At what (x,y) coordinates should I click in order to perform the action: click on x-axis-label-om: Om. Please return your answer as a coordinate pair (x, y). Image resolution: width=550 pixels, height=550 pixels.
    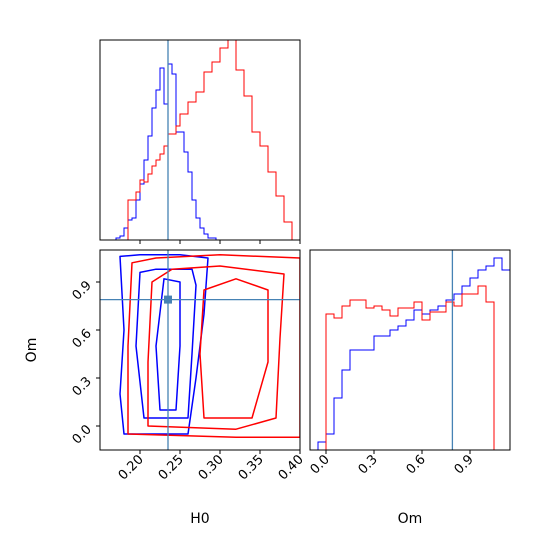
    Looking at the image, I should click on (410, 519).